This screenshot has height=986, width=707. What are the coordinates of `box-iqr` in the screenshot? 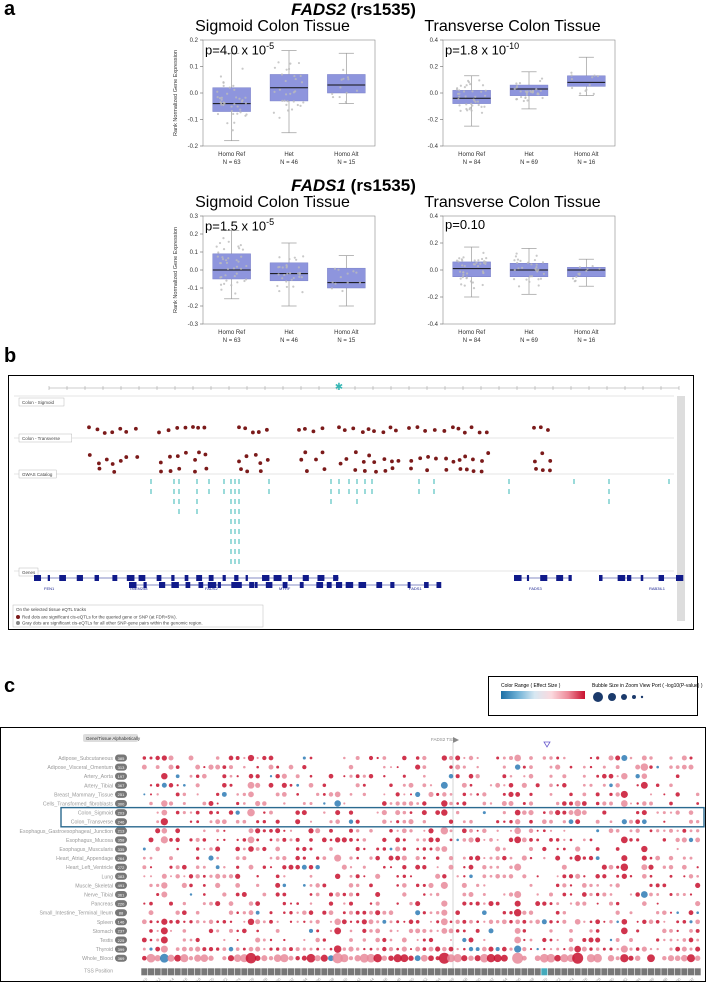 It's located at (231, 266).